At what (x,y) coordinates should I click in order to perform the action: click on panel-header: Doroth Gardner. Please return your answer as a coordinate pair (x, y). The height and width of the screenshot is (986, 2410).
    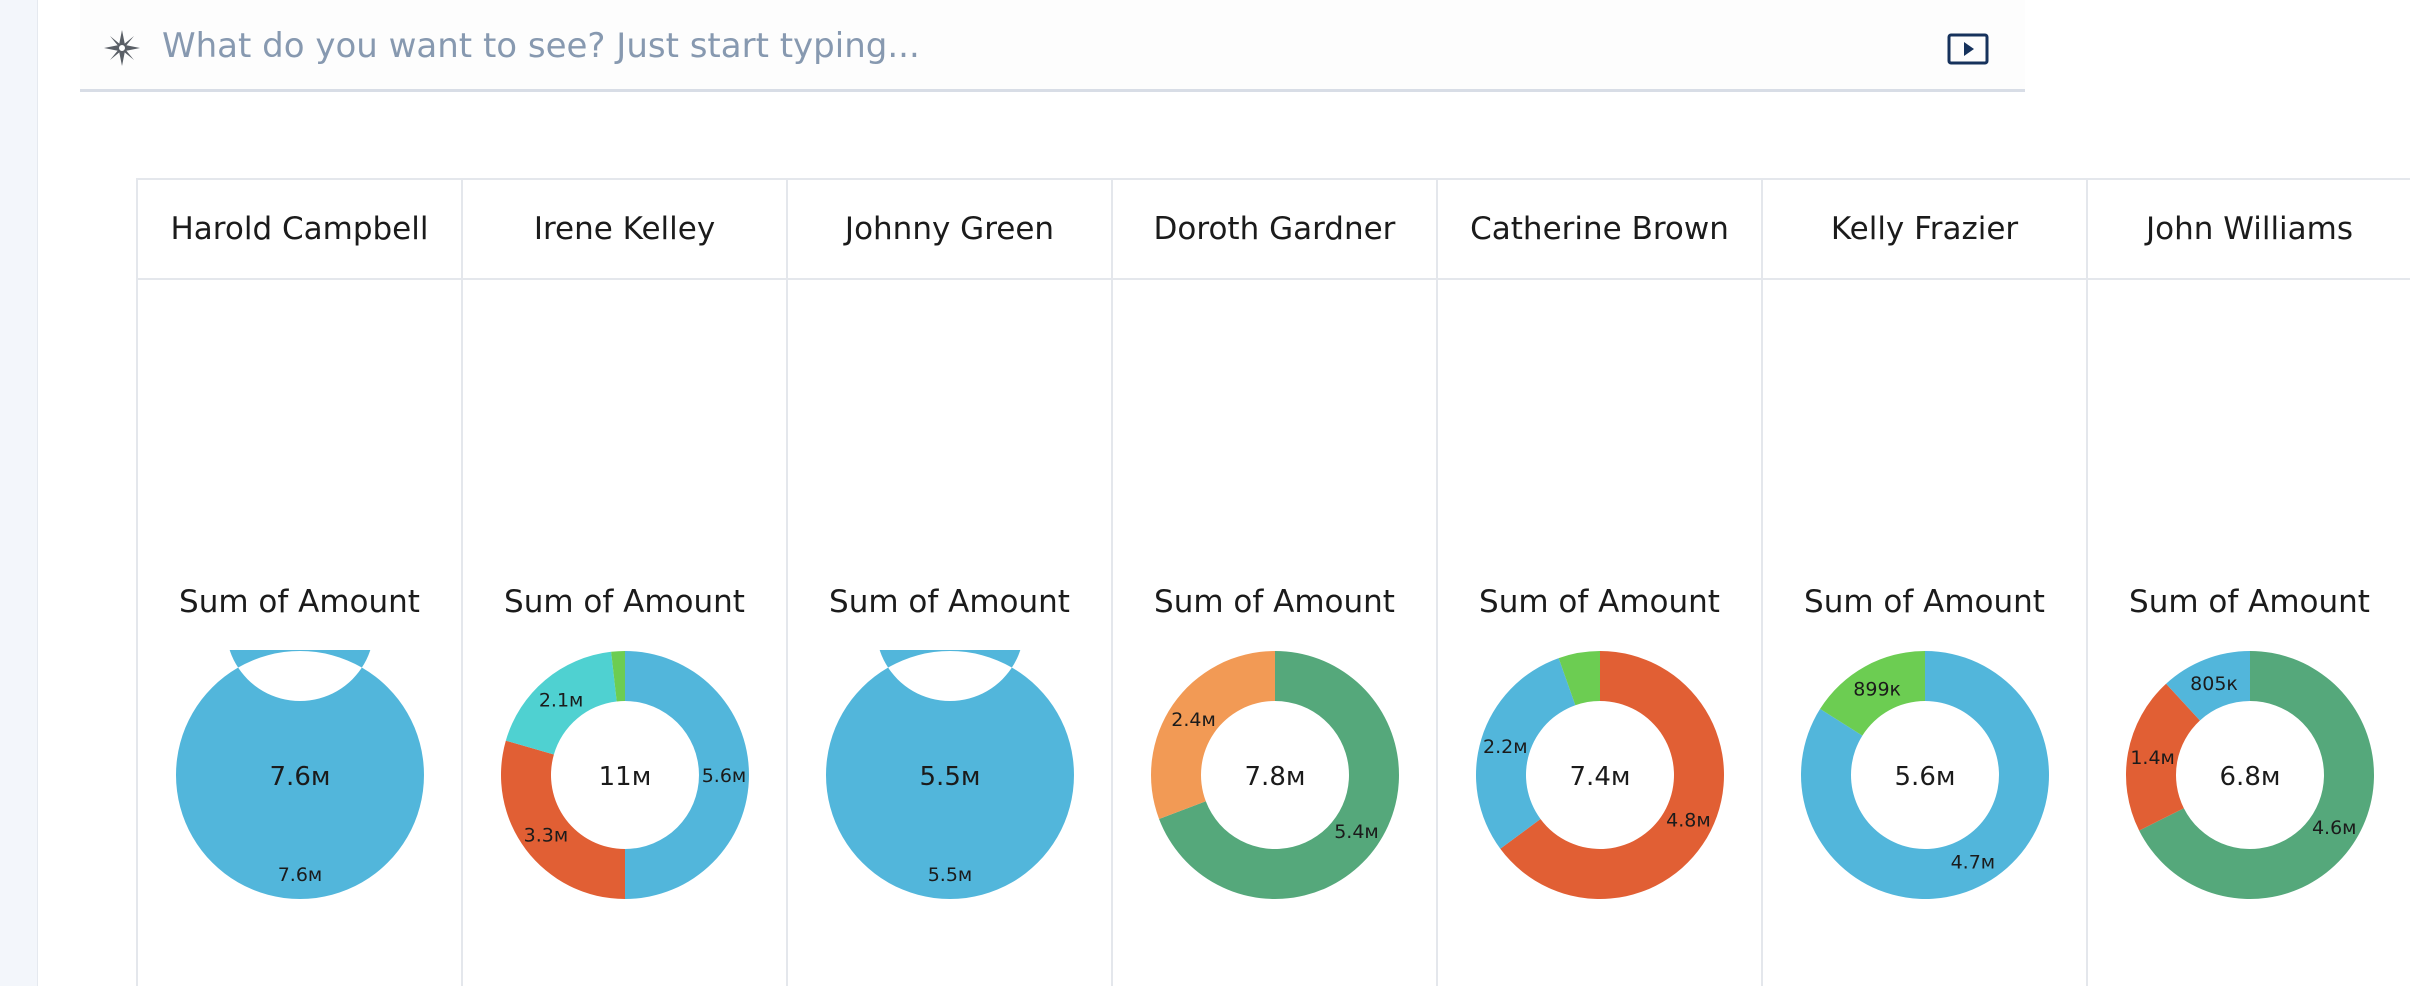
    Looking at the image, I should click on (1274, 230).